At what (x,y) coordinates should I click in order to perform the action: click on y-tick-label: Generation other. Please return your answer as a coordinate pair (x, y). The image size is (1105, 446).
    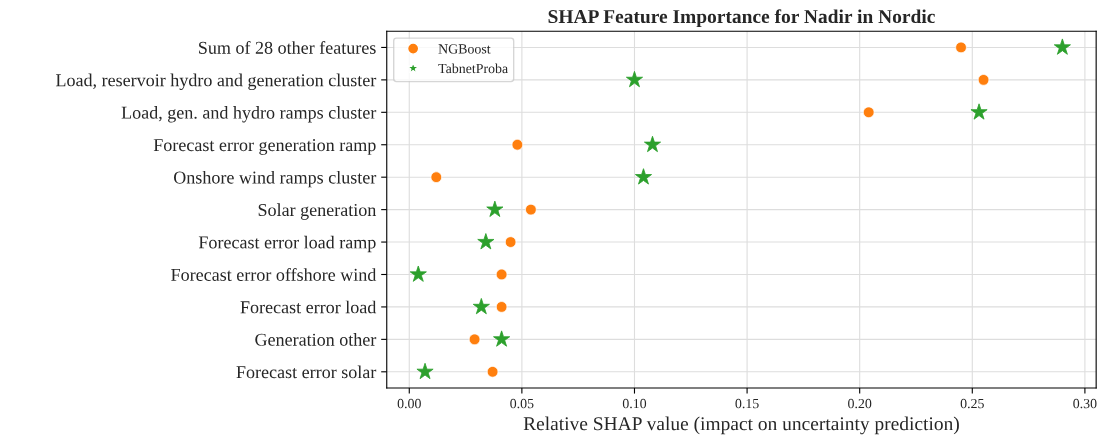
    Looking at the image, I should click on (316, 339).